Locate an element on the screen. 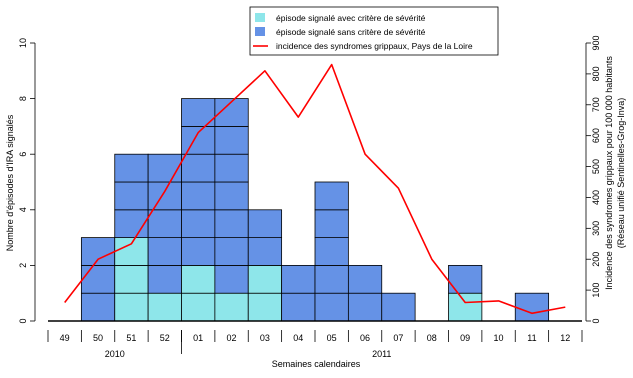  right-axis-tick-label-0: 0 is located at coordinates (596, 320).